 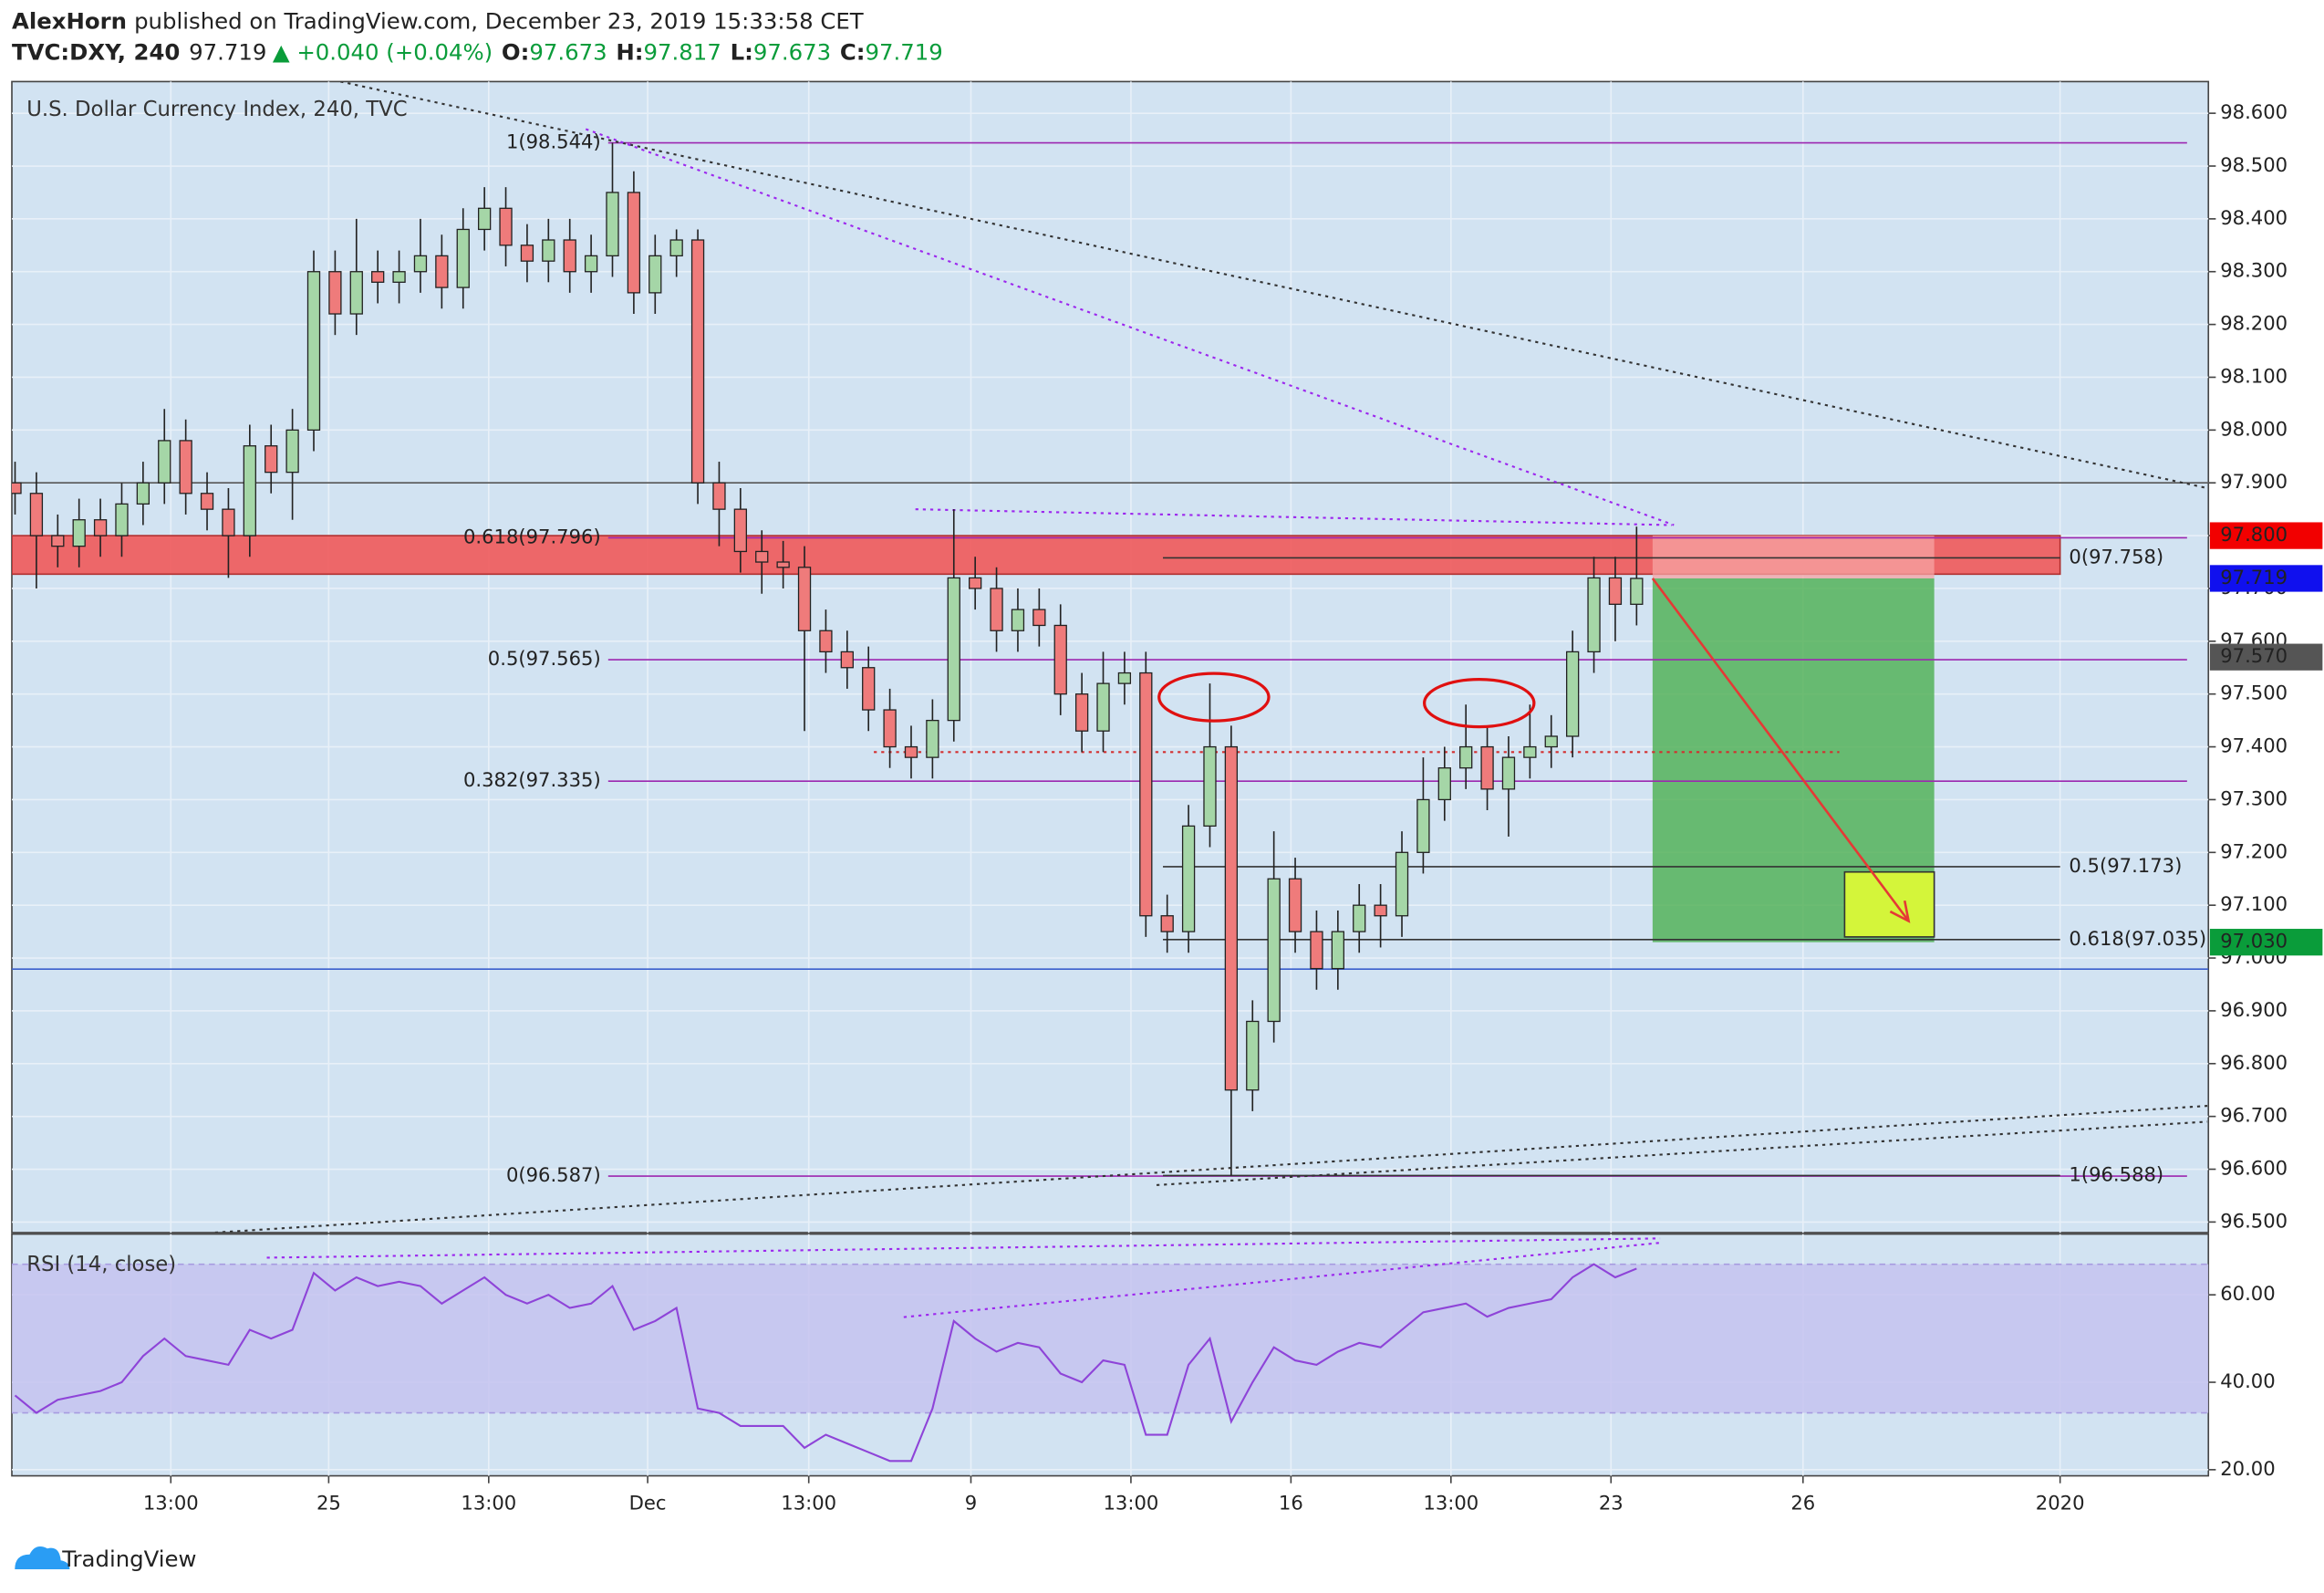 What do you see at coordinates (516, 52) in the screenshot?
I see `o-label: O:` at bounding box center [516, 52].